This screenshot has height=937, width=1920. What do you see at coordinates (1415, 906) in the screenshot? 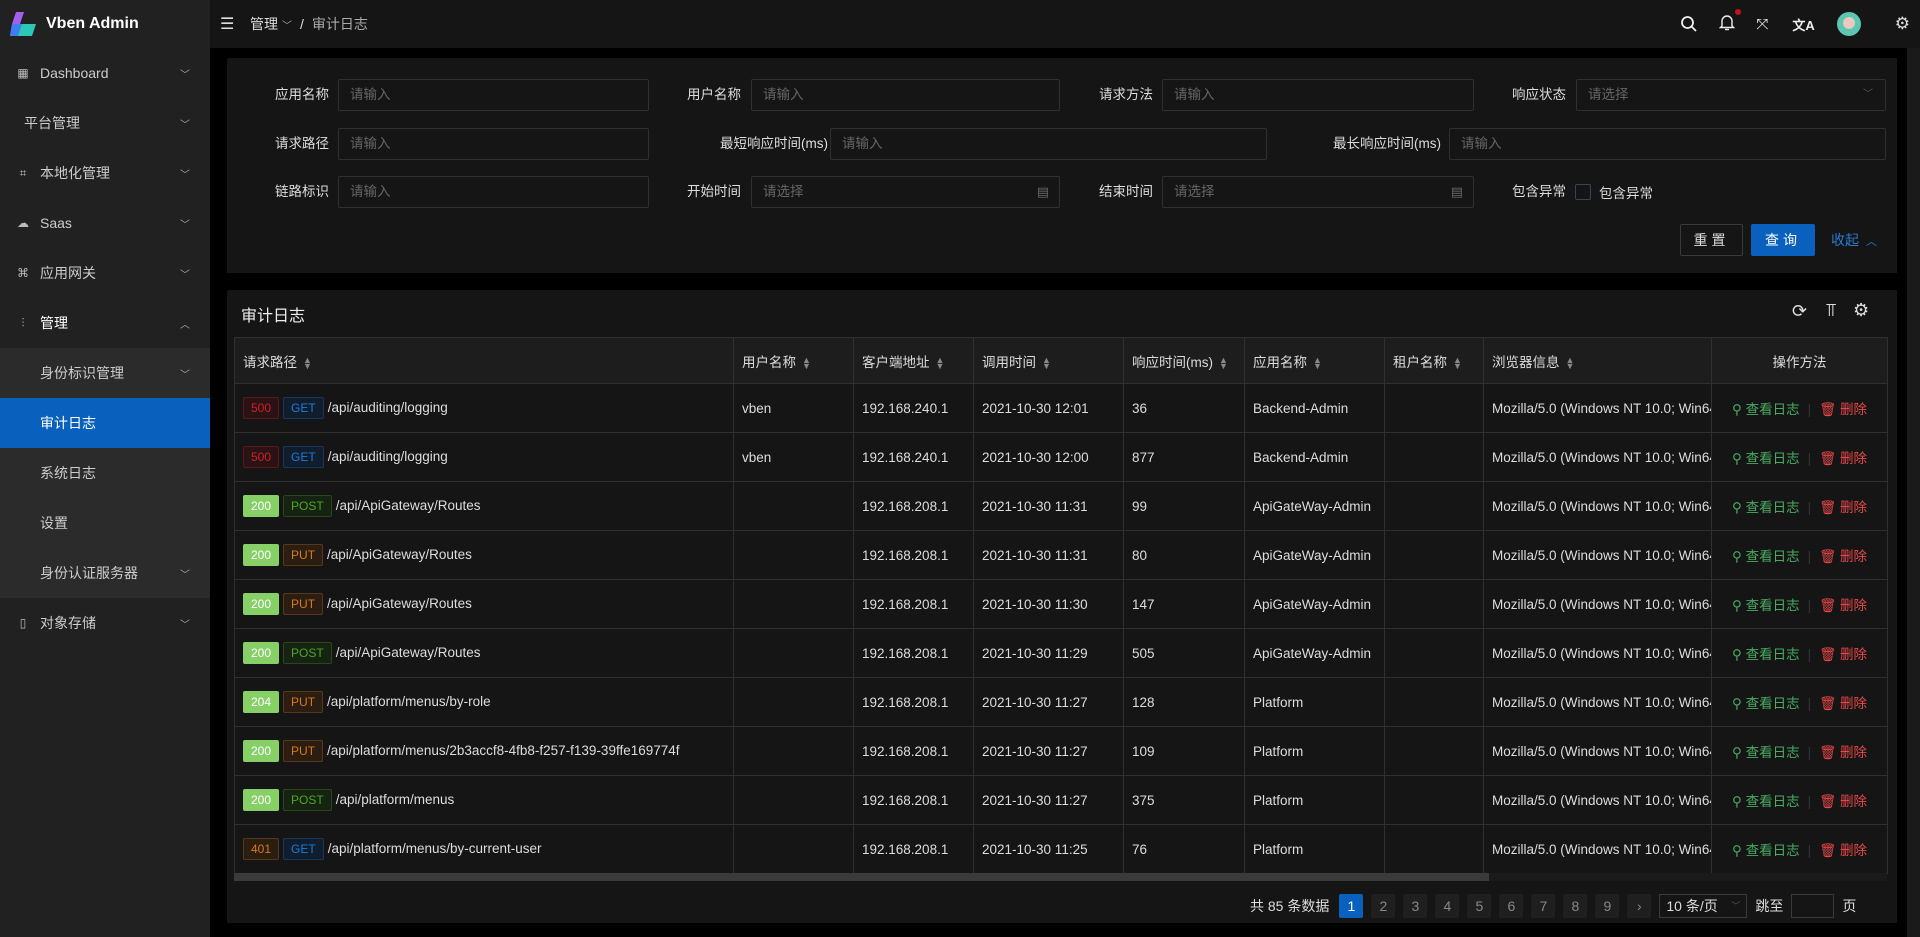
I see `page-button: 3` at bounding box center [1415, 906].